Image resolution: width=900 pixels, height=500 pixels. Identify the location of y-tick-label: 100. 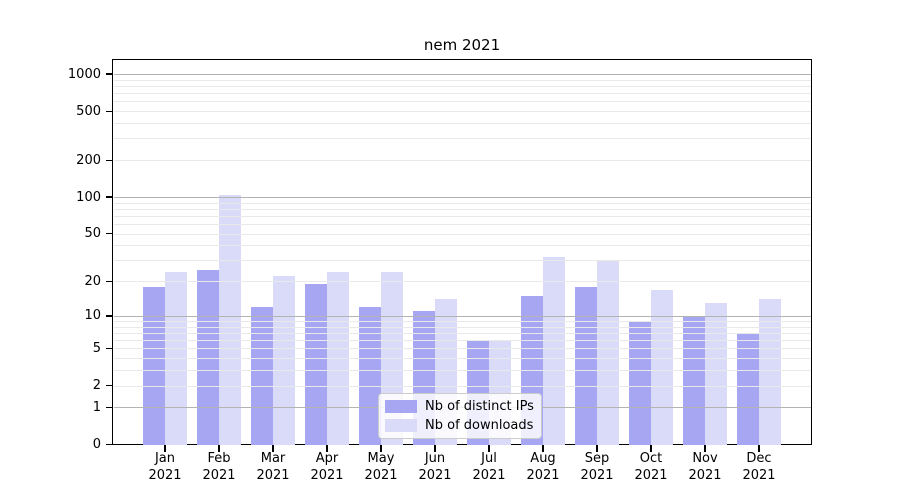
(88, 197).